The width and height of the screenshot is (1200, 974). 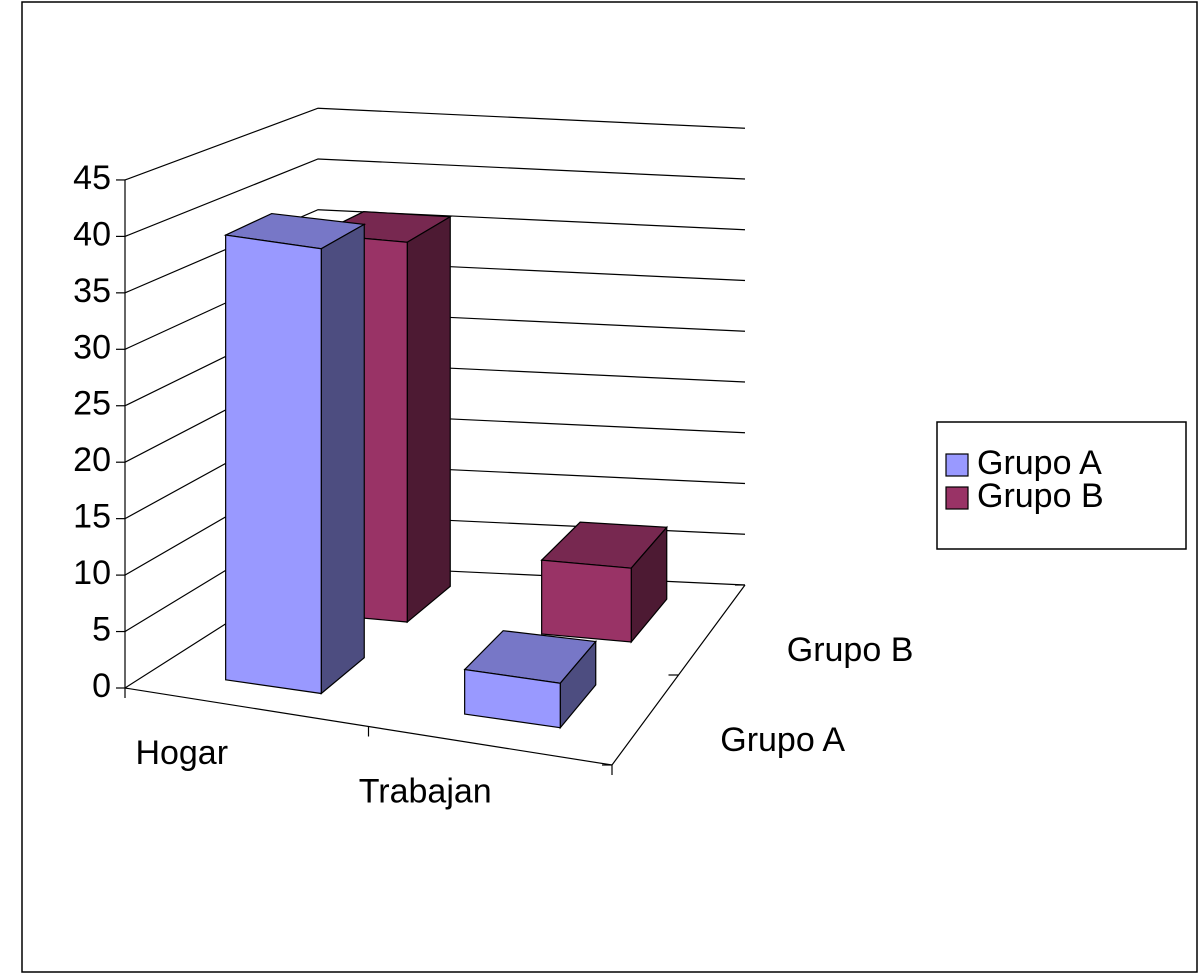 I want to click on y-tick-label: 25, so click(x=92, y=404).